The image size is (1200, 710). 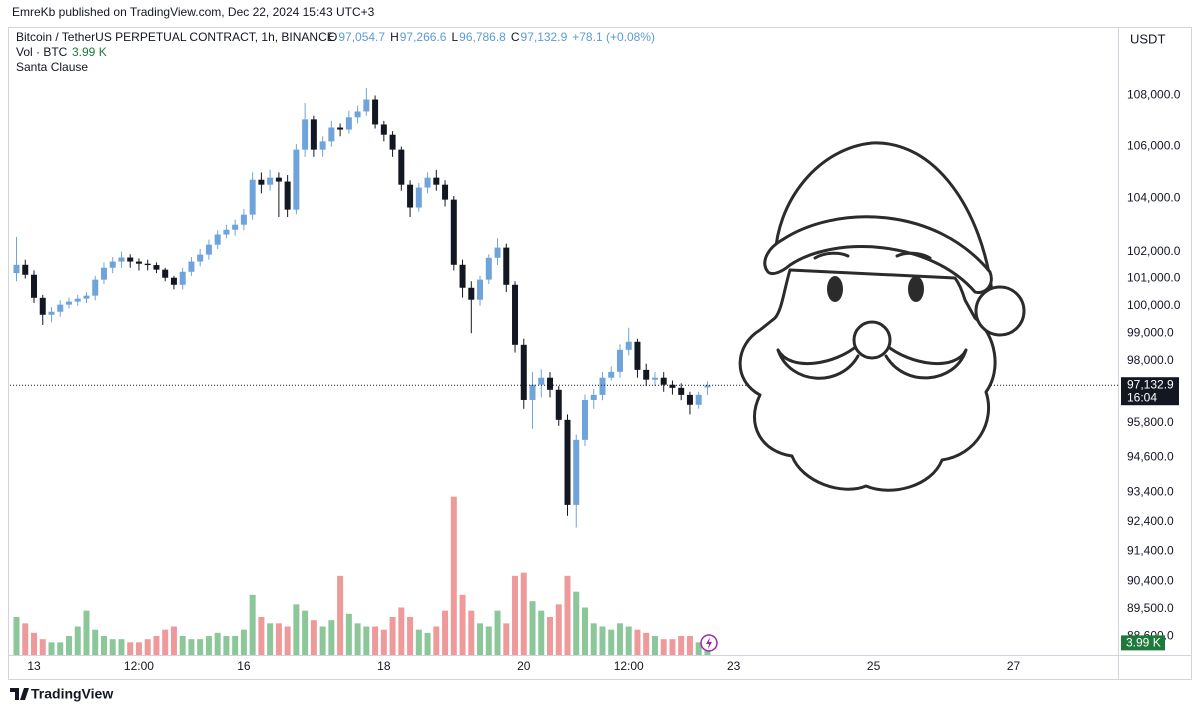 What do you see at coordinates (1150, 581) in the screenshot?
I see `y-tick-label: 90,400.0` at bounding box center [1150, 581].